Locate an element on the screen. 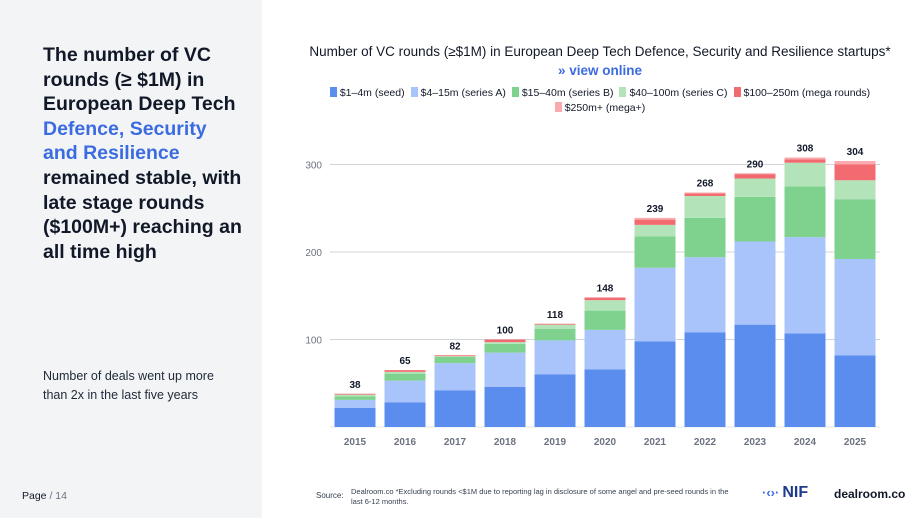 The height and width of the screenshot is (518, 920). total-label: 268 is located at coordinates (705, 184).